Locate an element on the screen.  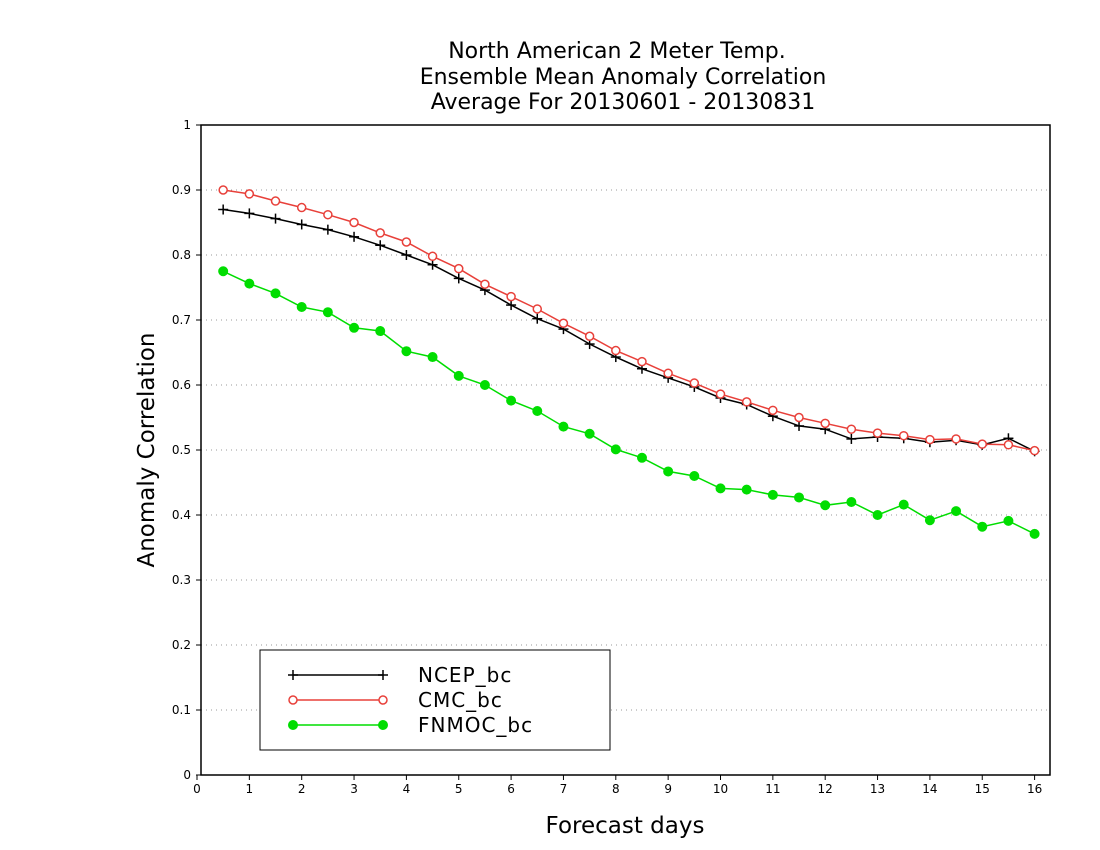
x-tick-label: 3 is located at coordinates (354, 789).